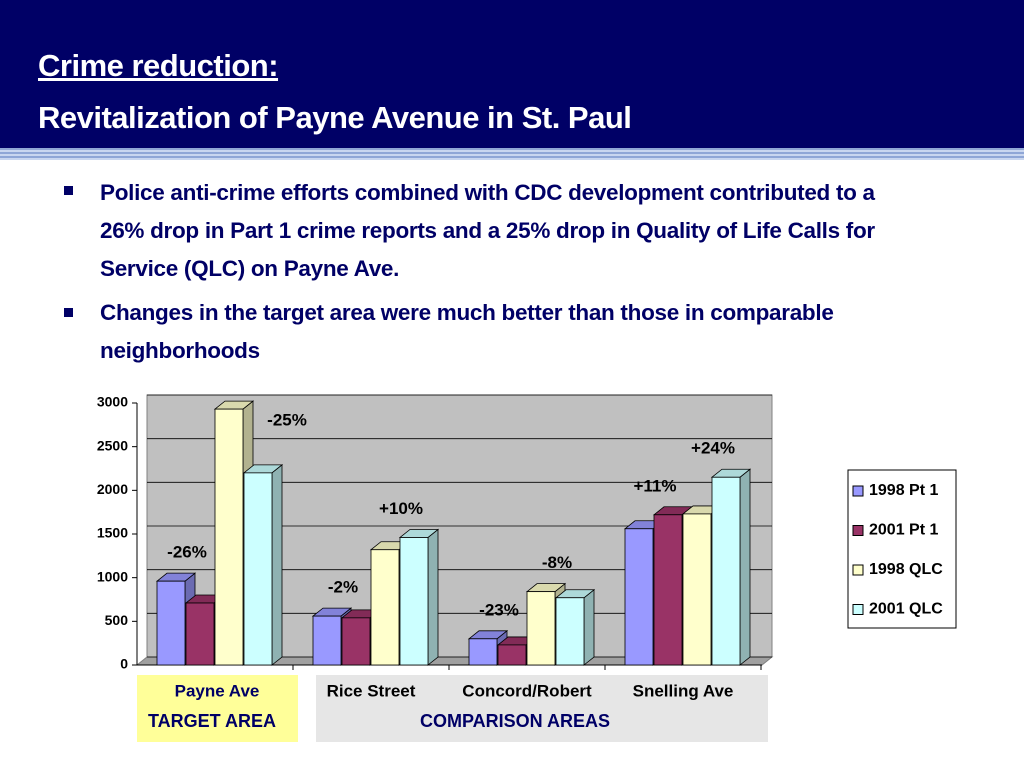 Image resolution: width=1024 pixels, height=768 pixels. Describe the element at coordinates (124, 664) in the screenshot. I see `y-tick-label: 0` at that location.